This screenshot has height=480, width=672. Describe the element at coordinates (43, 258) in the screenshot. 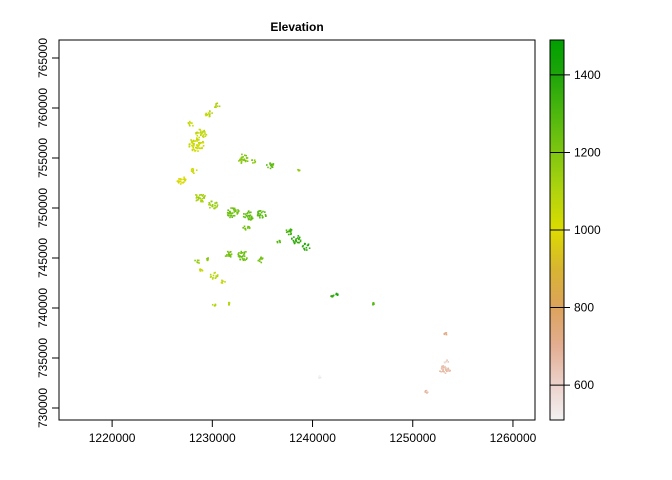

I see `y-tick-label: 745000` at that location.